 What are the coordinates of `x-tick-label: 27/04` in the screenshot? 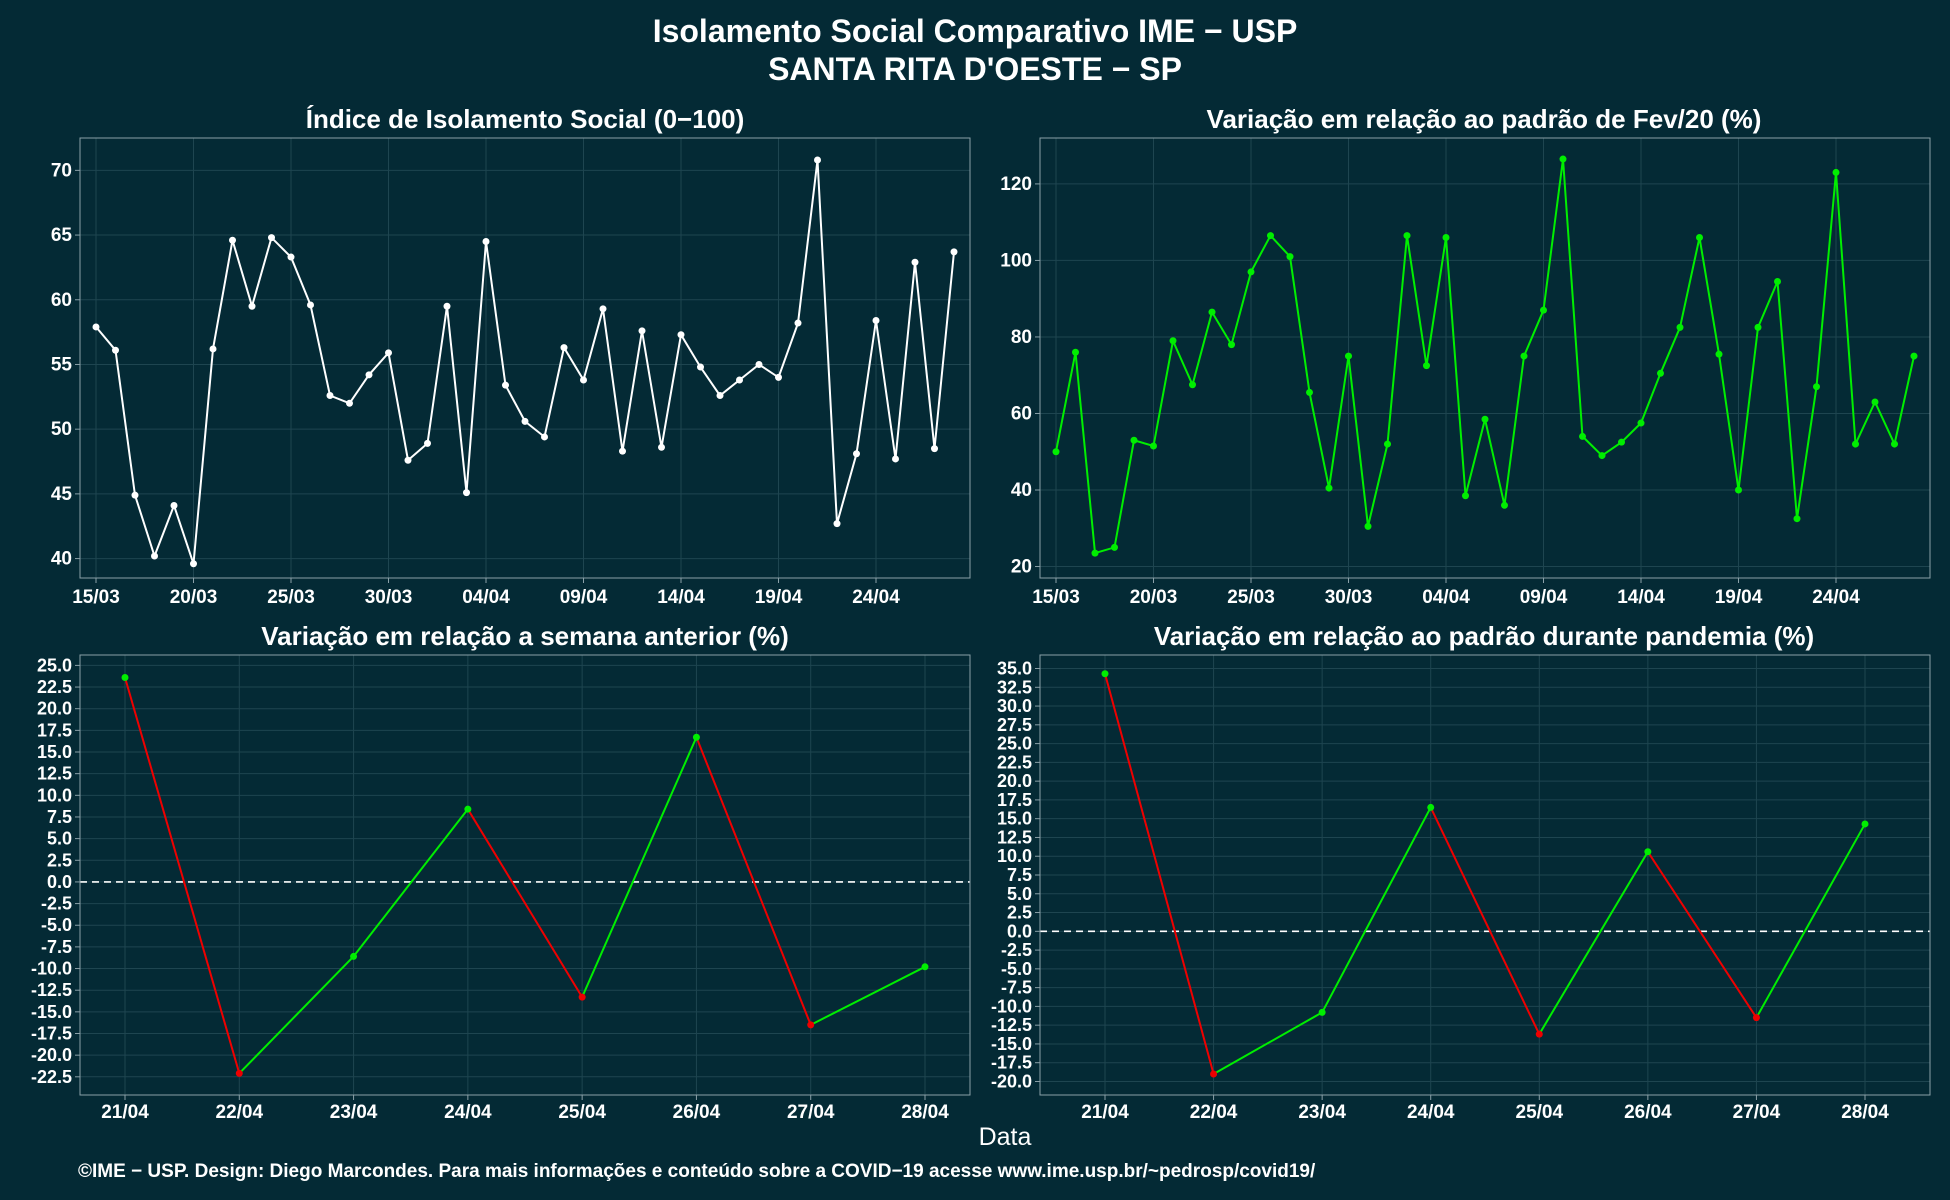 It's located at (1757, 1112).